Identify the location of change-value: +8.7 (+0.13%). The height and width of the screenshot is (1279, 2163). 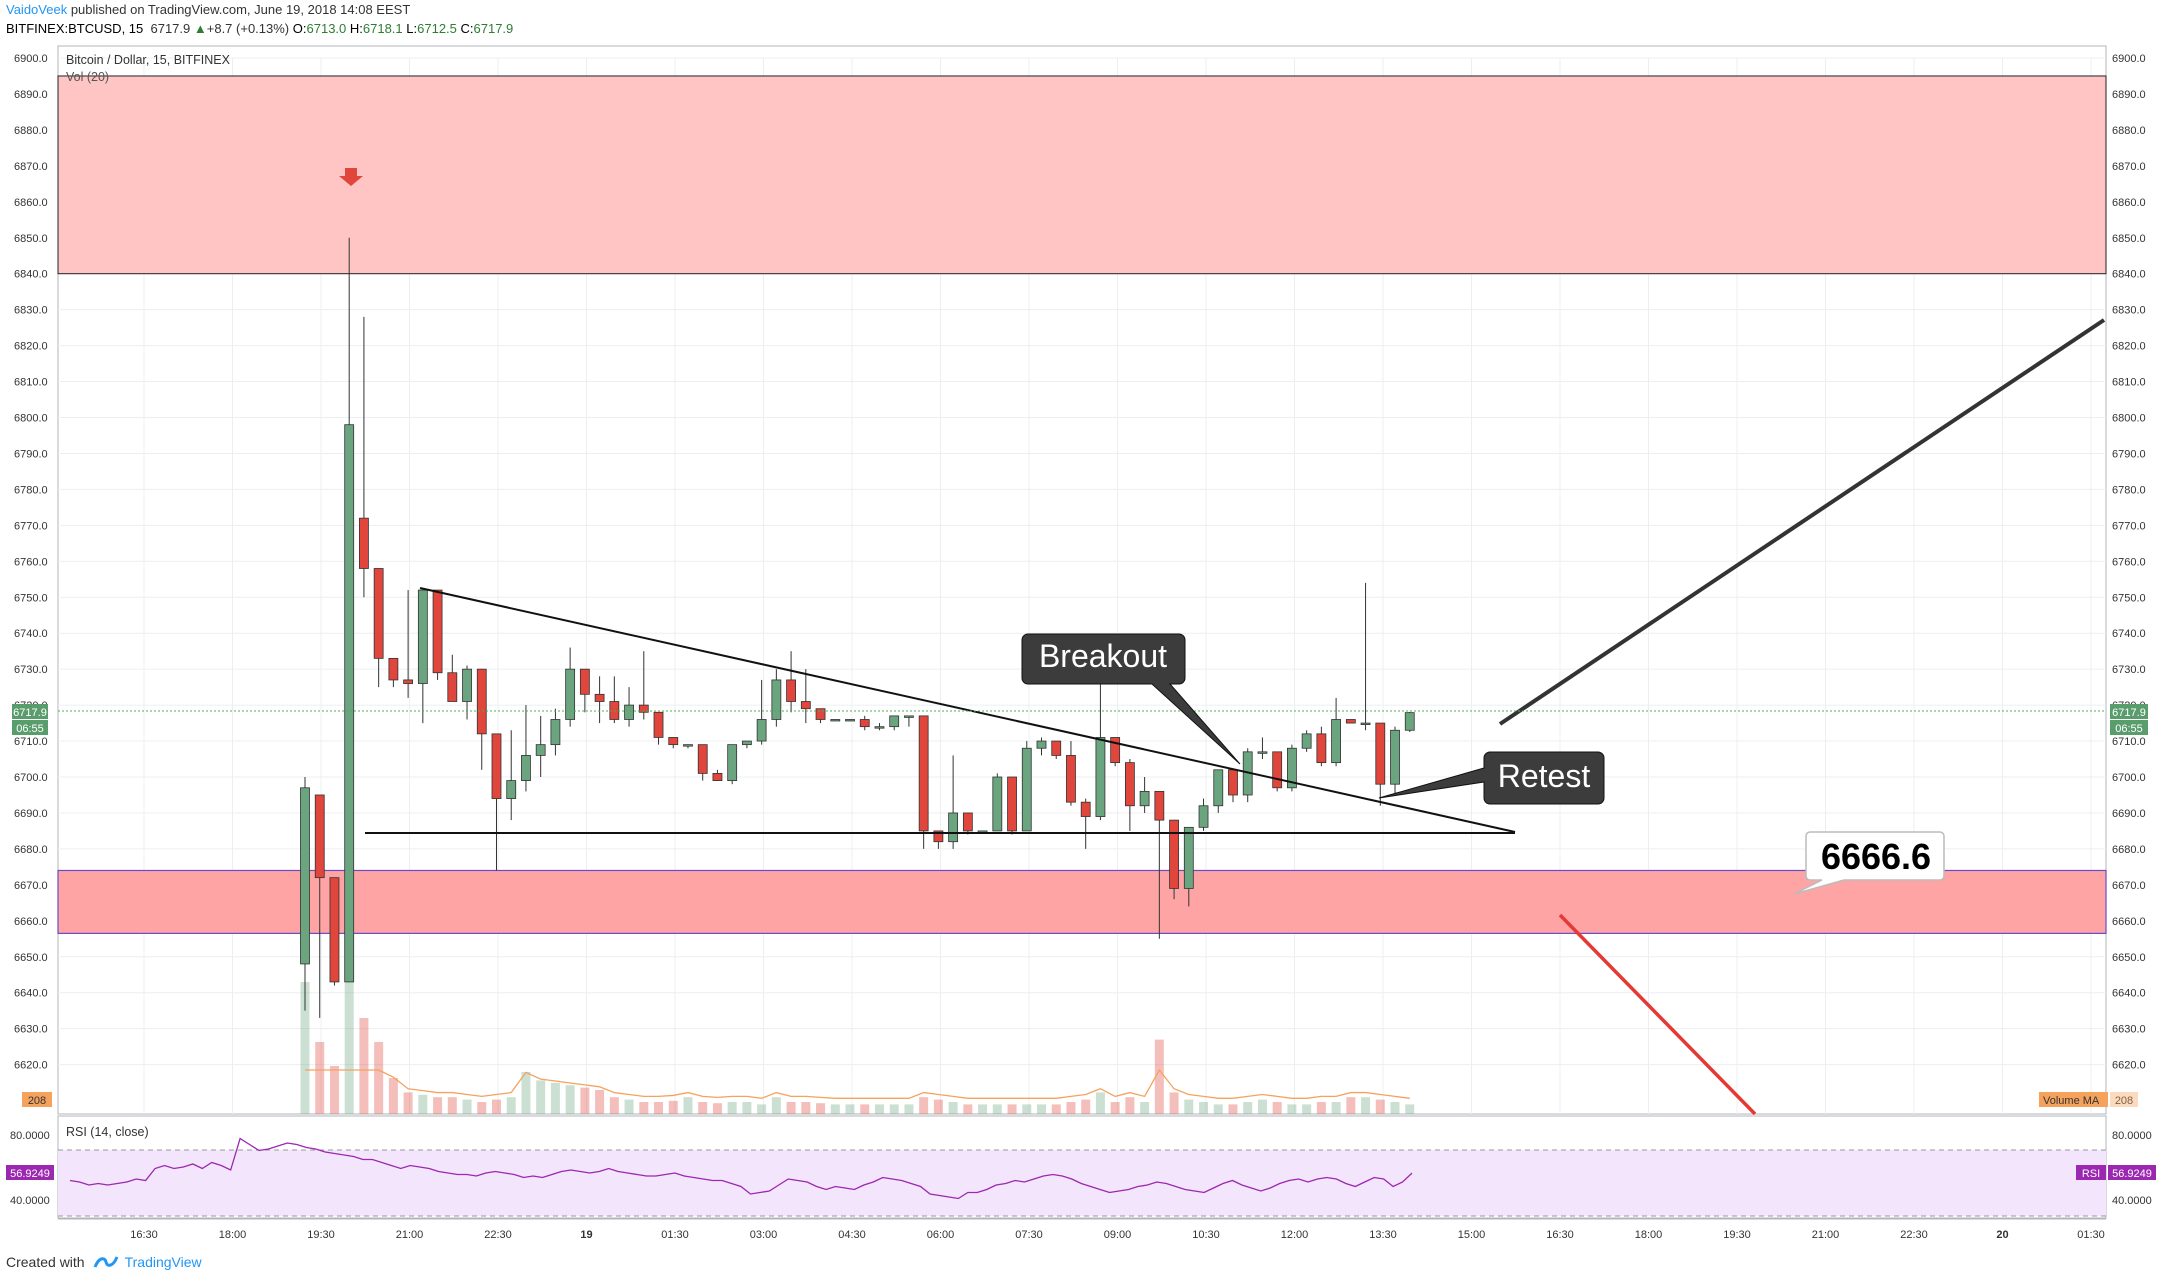
(248, 28).